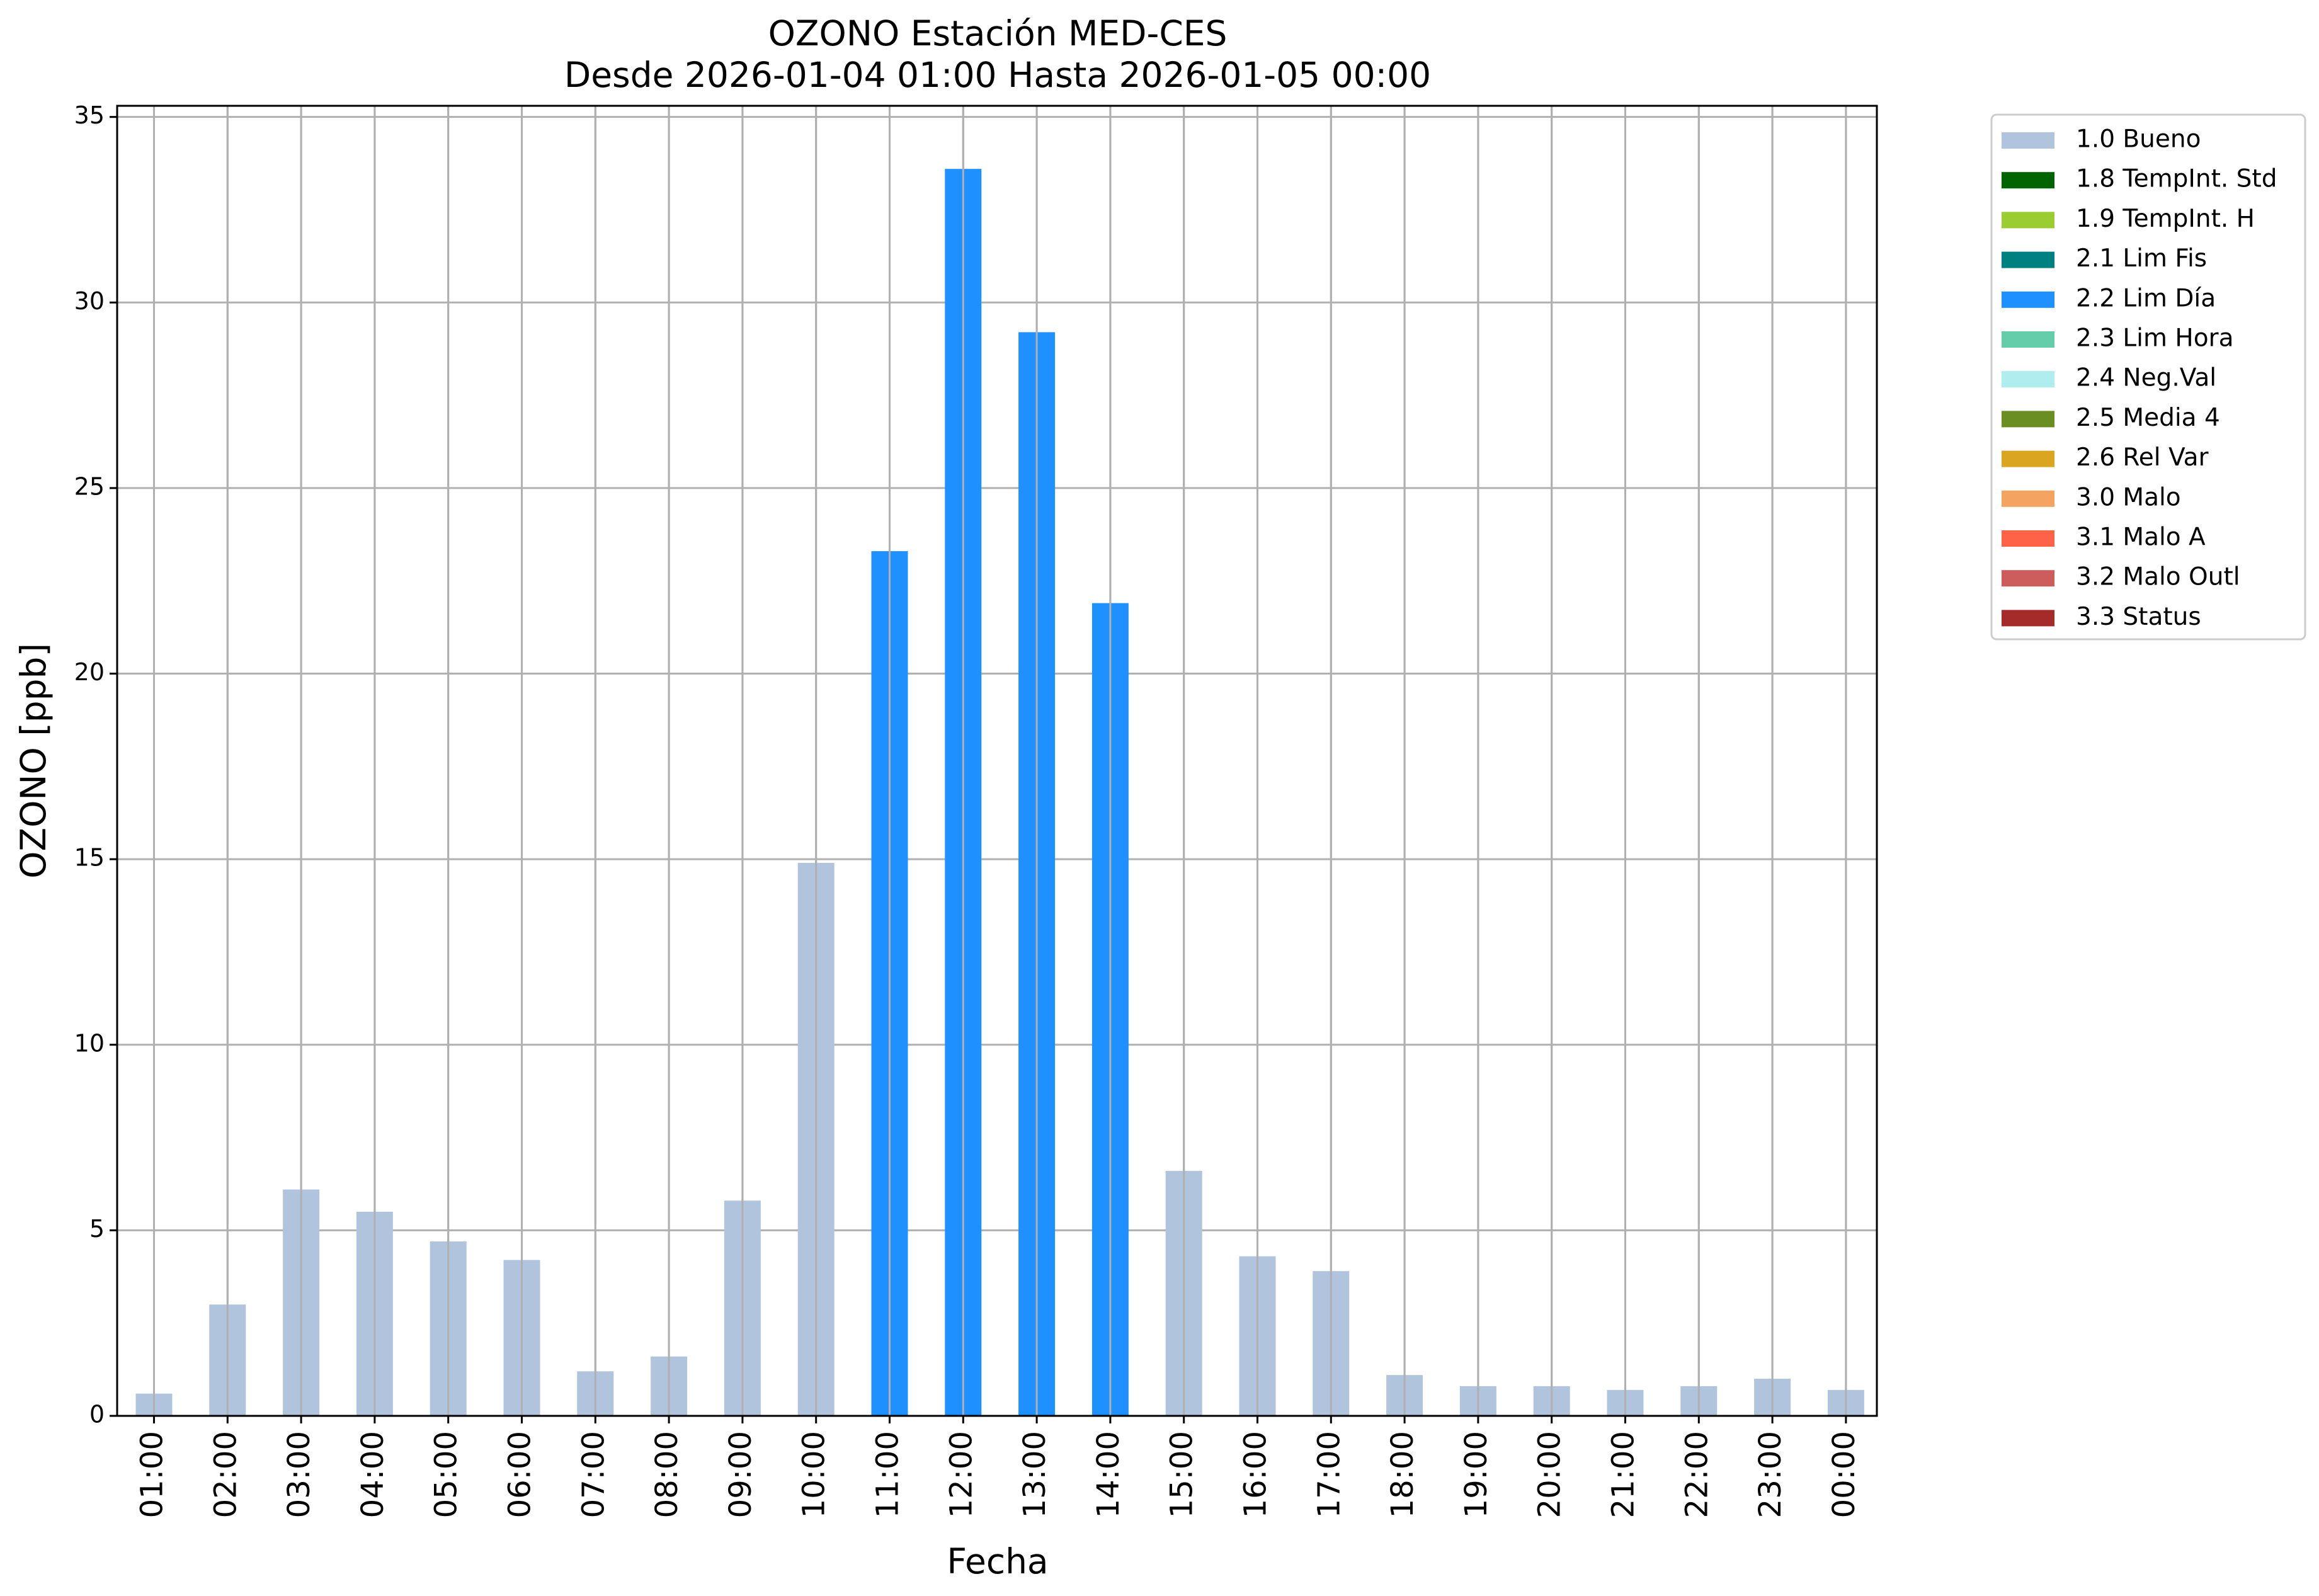 The image size is (2319, 1596). Describe the element at coordinates (89, 486) in the screenshot. I see `y-tick-label: 25` at that location.